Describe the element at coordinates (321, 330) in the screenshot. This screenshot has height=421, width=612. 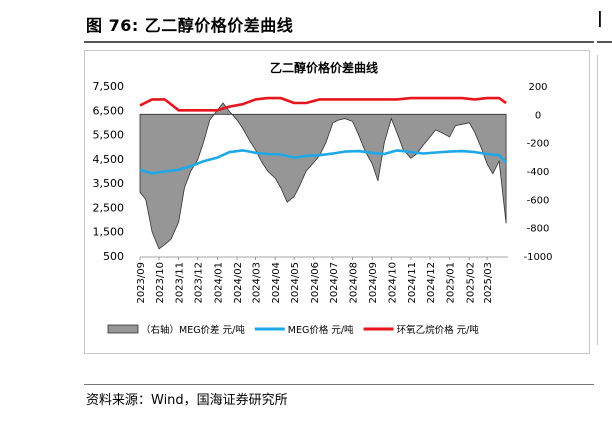
I see `legend-label: MEG价格 元/吨` at that location.